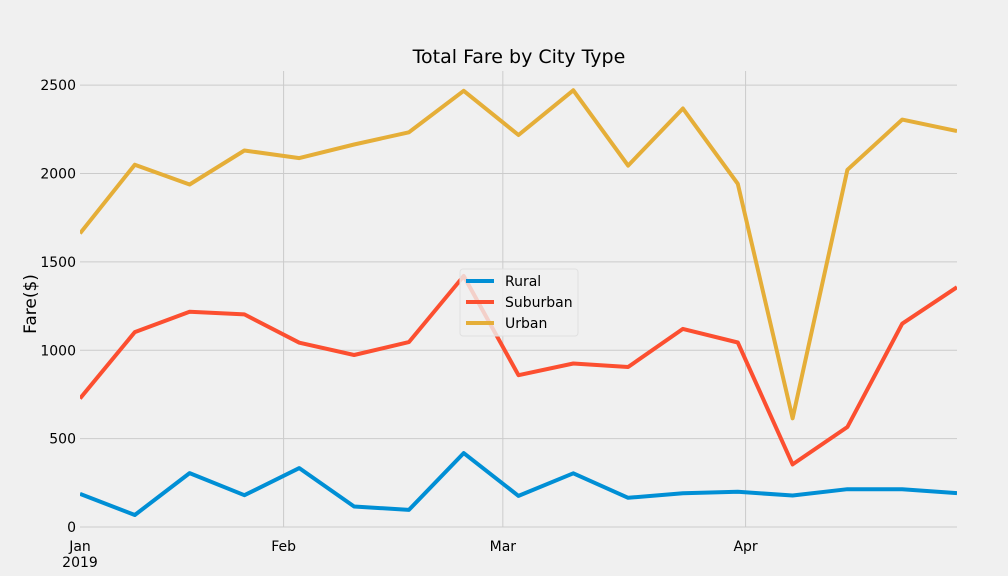 The height and width of the screenshot is (576, 1008). I want to click on y-tick-label: 0, so click(71, 528).